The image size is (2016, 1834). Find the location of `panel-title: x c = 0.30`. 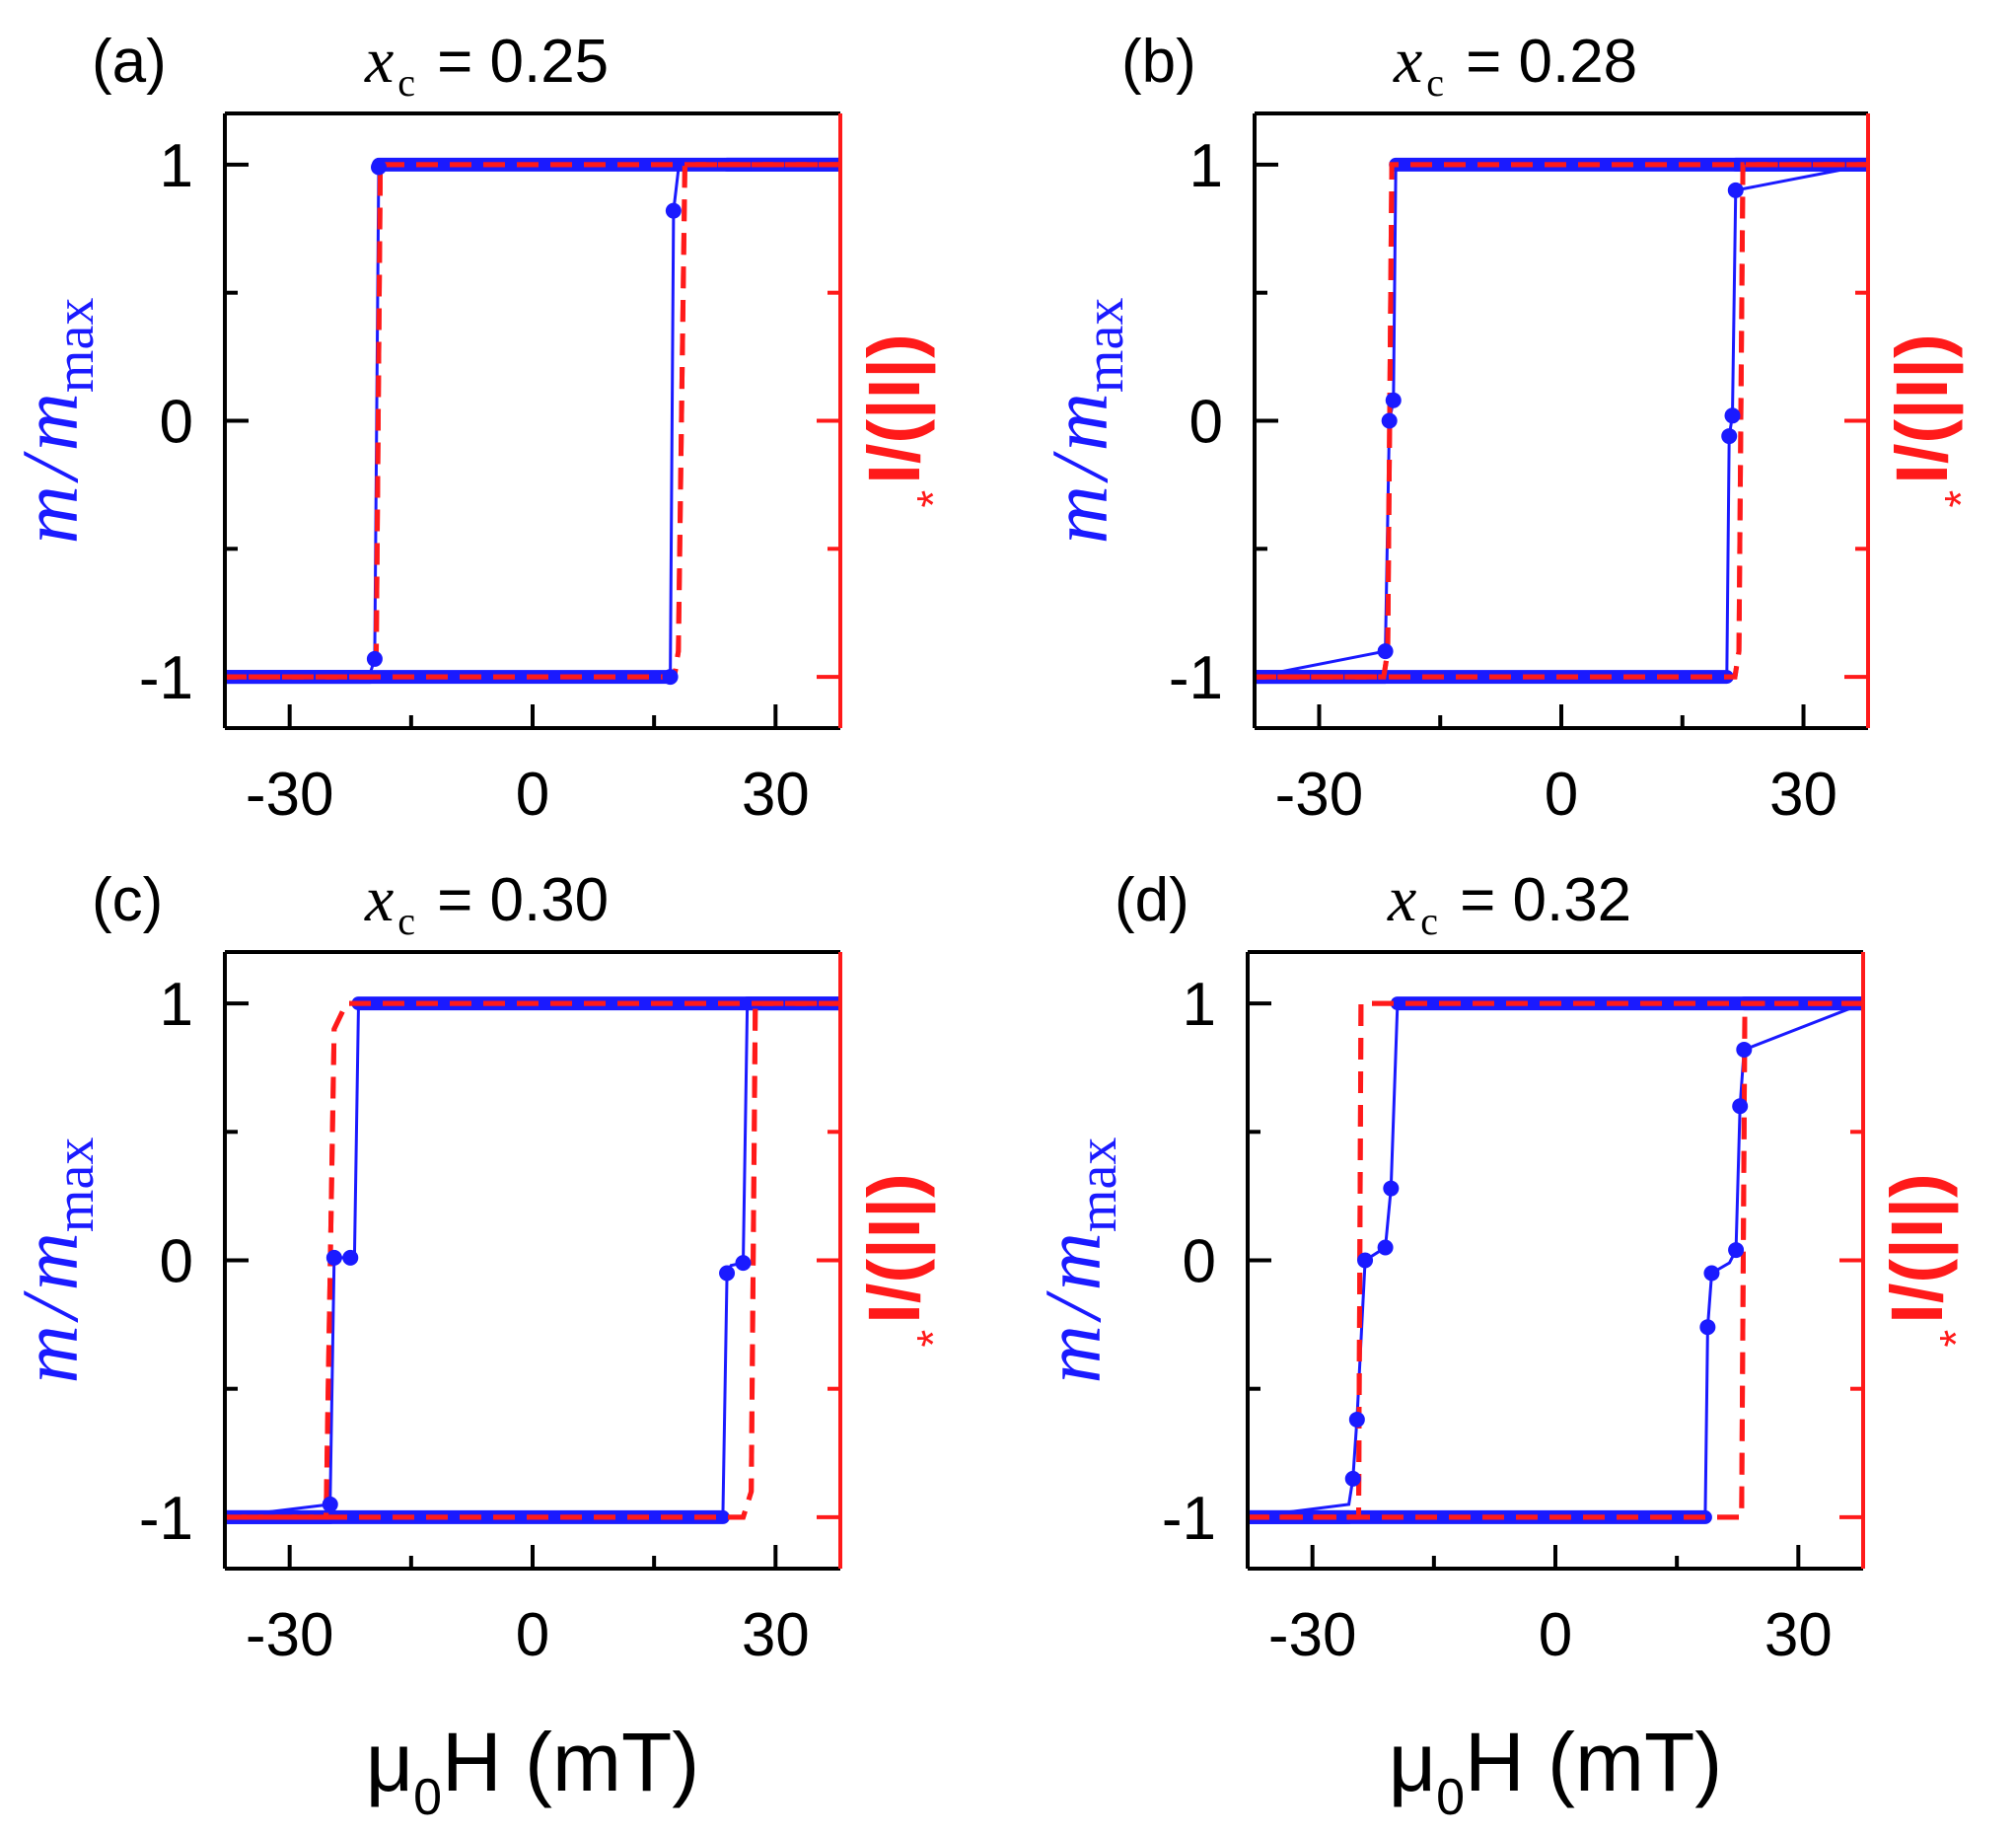

panel-title: x c = 0.30 is located at coordinates (486, 903).